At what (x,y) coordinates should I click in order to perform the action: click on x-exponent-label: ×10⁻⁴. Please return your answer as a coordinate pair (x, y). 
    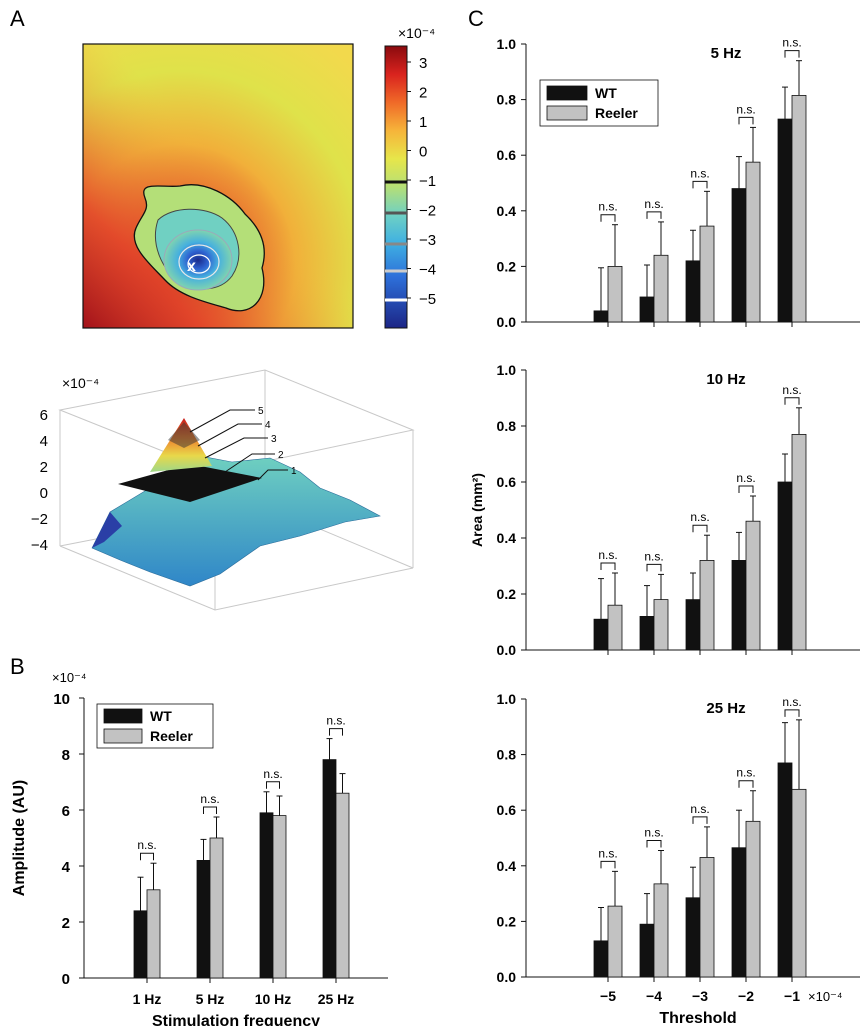
    Looking at the image, I should click on (825, 996).